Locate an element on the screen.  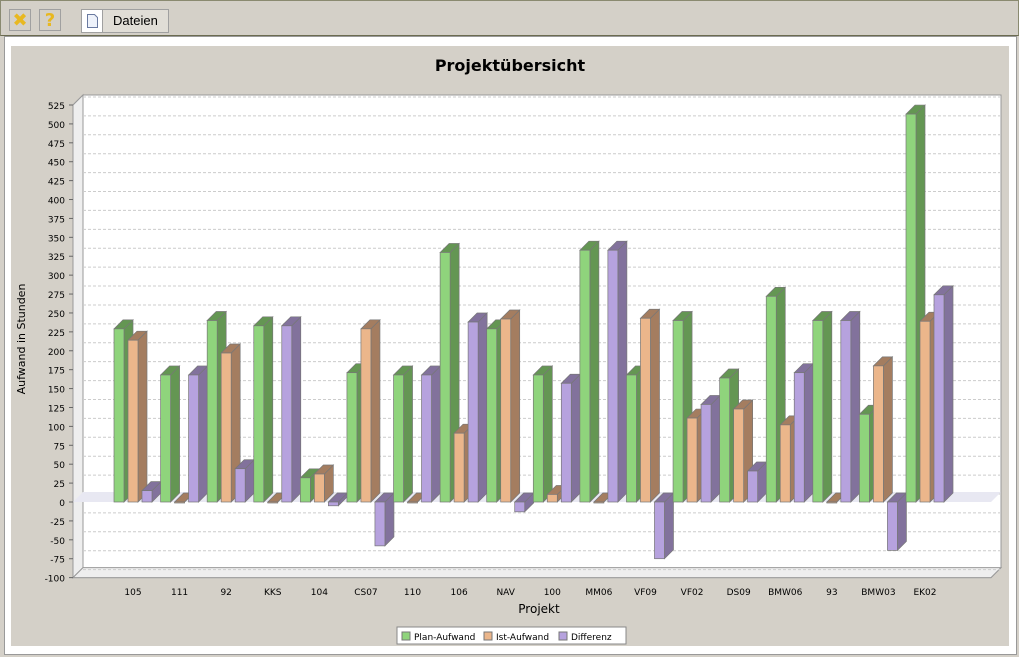
close-button: ✖ is located at coordinates (20, 20).